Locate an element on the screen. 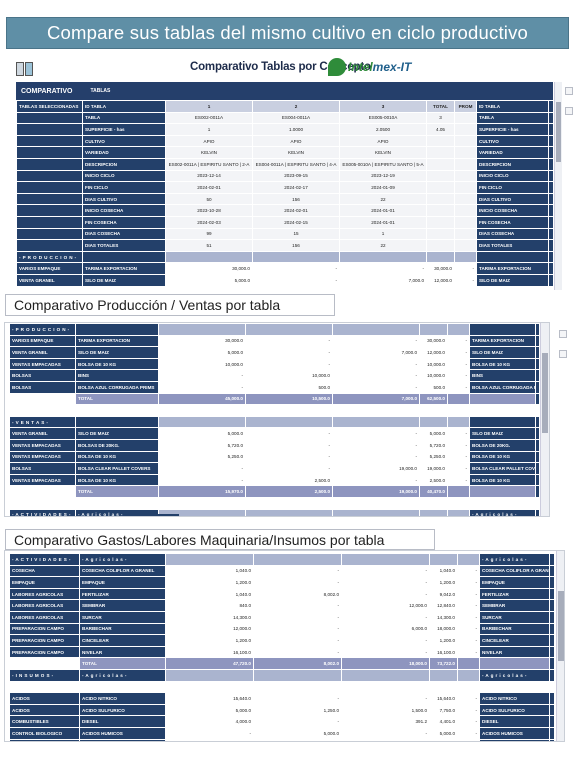 The height and width of the screenshot is (767, 573). row-label-cell: FIN CICLO is located at coordinates (124, 187).